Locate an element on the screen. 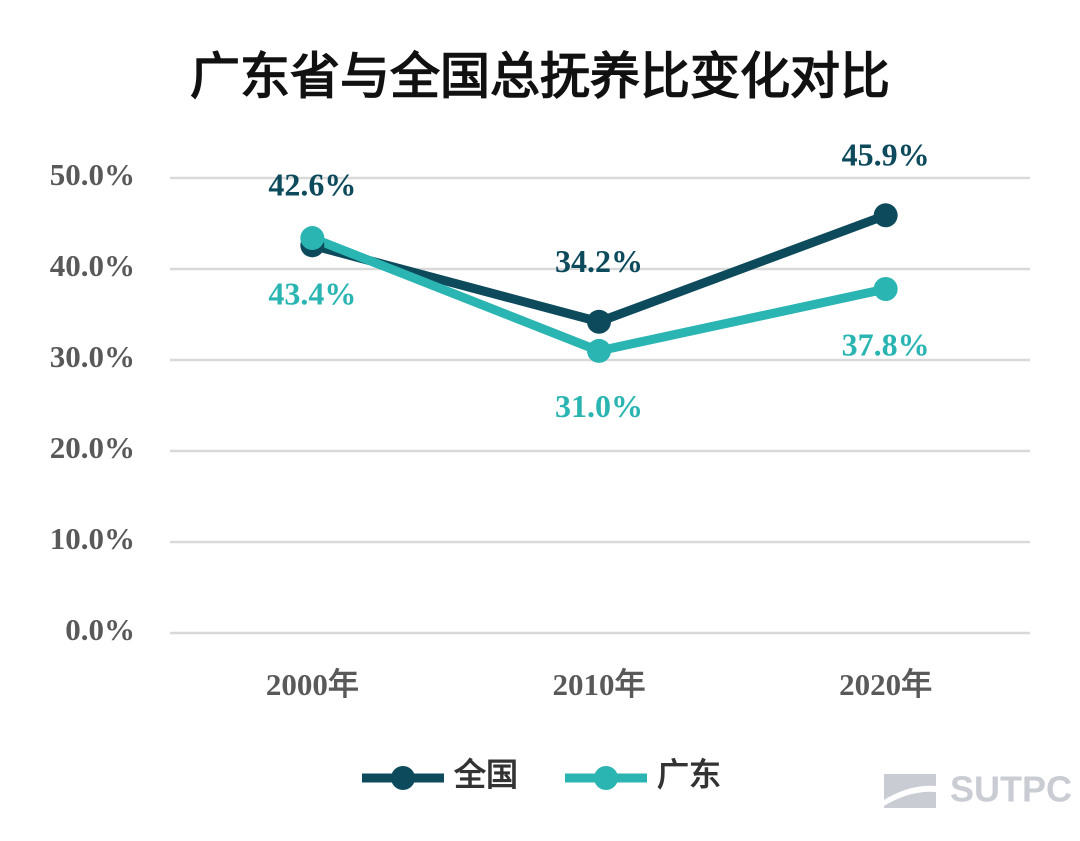 This screenshot has height=841, width=1080. y-tick-label: 10.0% is located at coordinates (92, 538).